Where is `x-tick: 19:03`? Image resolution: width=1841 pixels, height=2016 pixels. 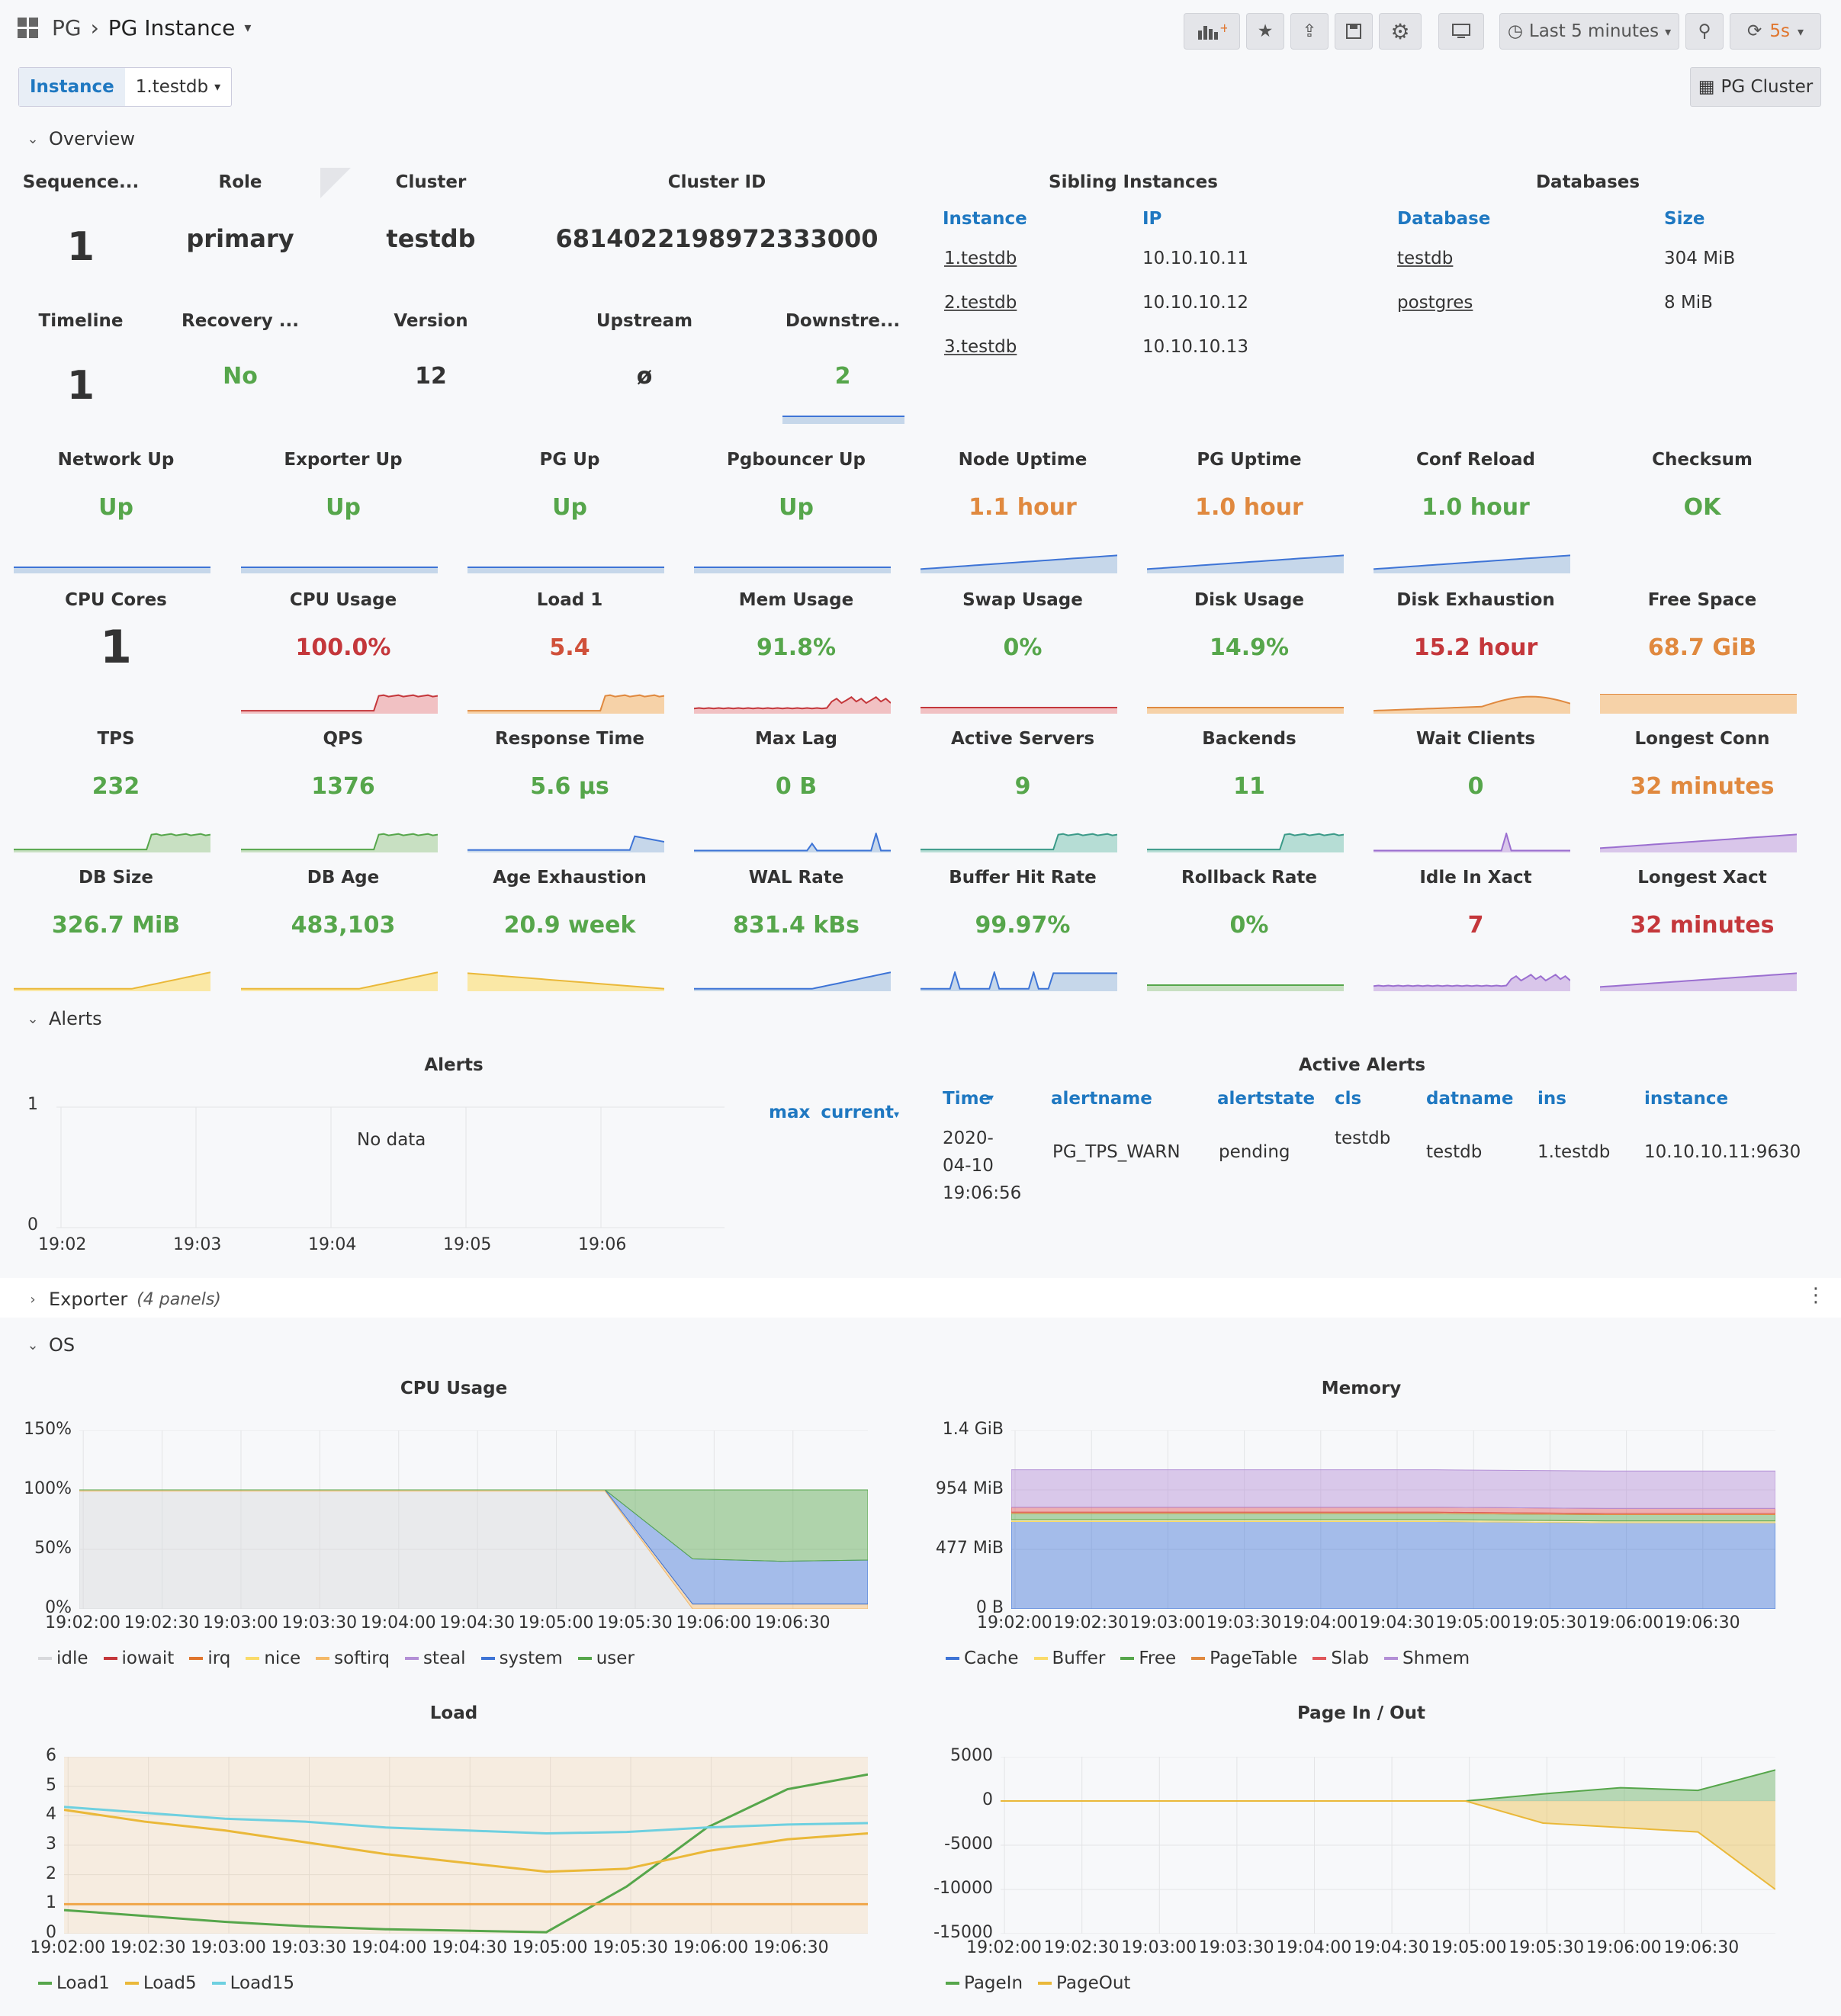
x-tick: 19:03 is located at coordinates (197, 1244).